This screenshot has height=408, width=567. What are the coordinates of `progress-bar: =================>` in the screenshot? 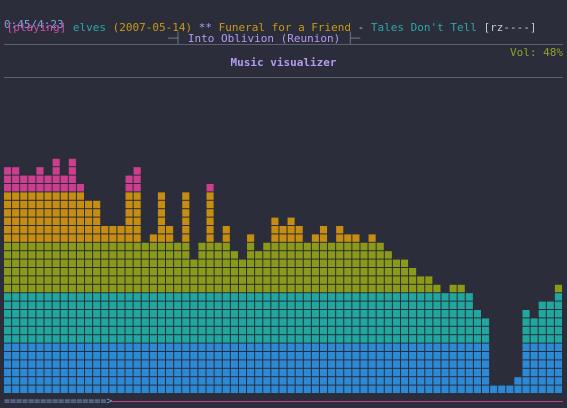 It's located at (283, 402).